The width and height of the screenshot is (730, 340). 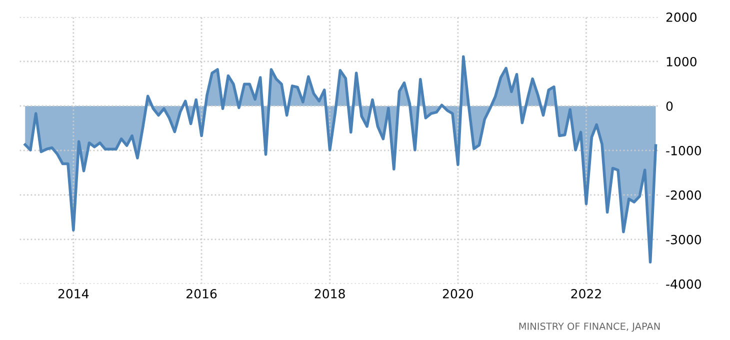 I want to click on y-tick-label: -2000, so click(x=684, y=195).